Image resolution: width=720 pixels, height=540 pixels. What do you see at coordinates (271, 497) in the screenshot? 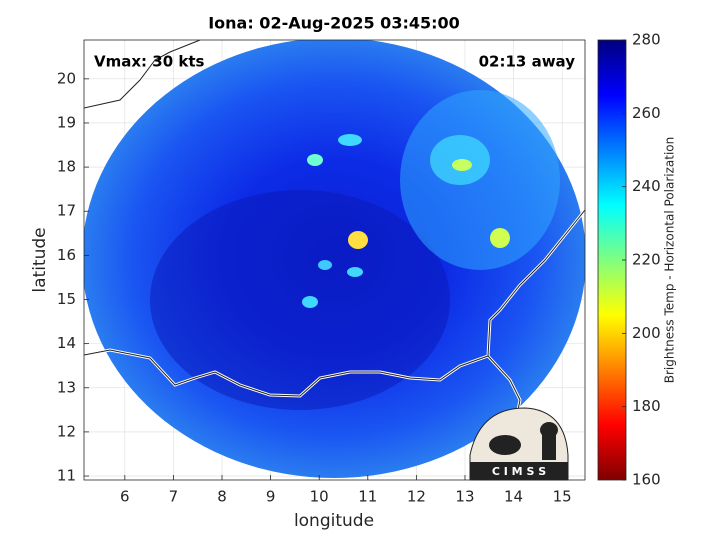
I see `x-tick-label: 9` at bounding box center [271, 497].